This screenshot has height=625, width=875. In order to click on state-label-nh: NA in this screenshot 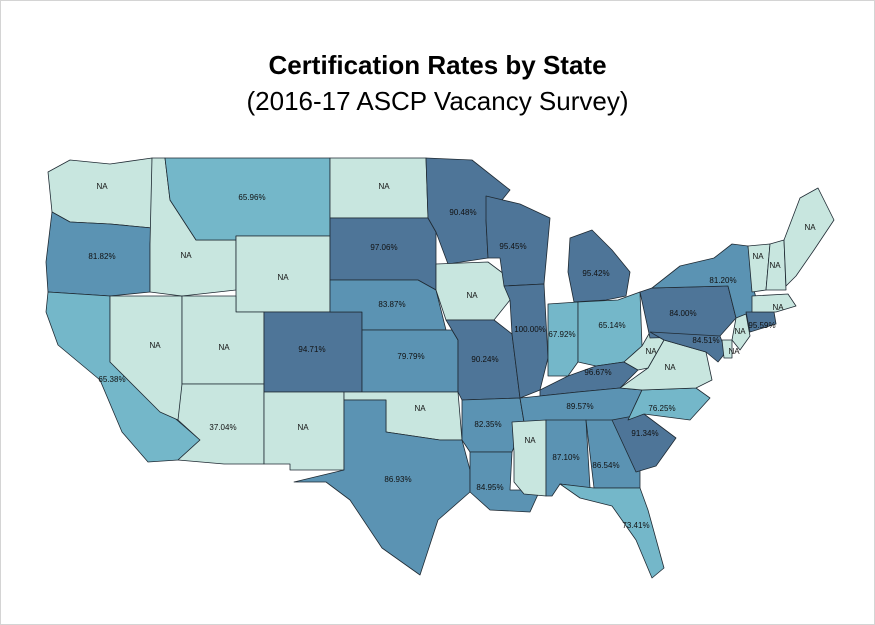, I will do `click(775, 265)`.